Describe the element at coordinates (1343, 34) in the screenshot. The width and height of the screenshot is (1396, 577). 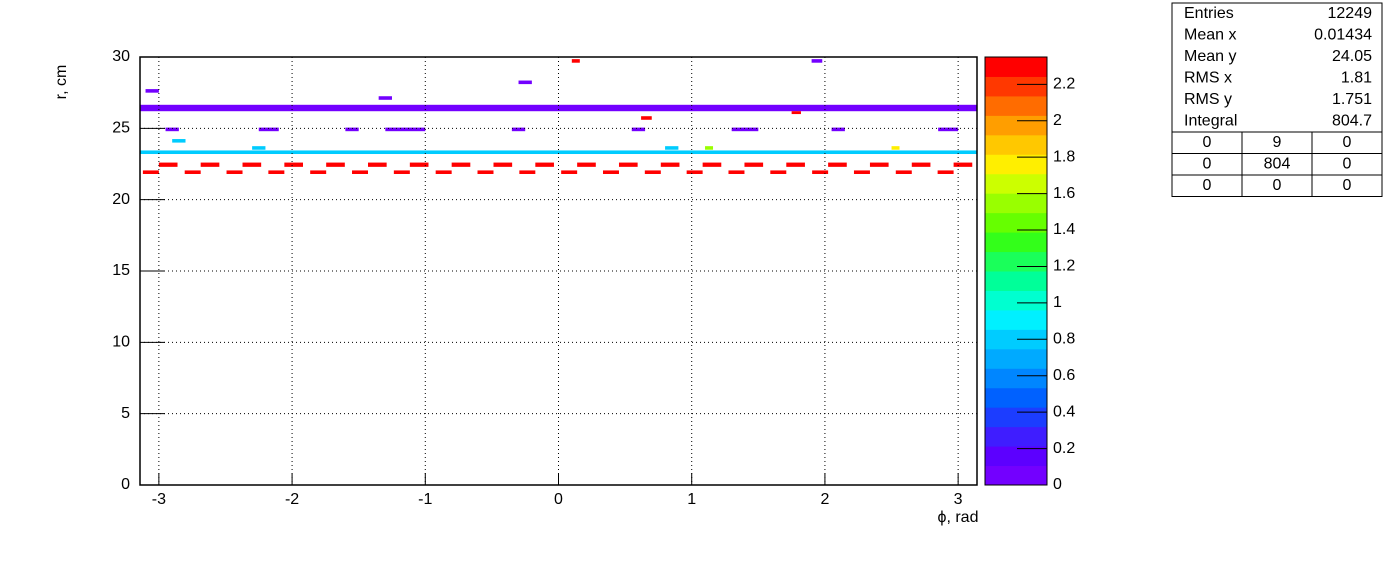
I see `stats-value: 0.01434` at that location.